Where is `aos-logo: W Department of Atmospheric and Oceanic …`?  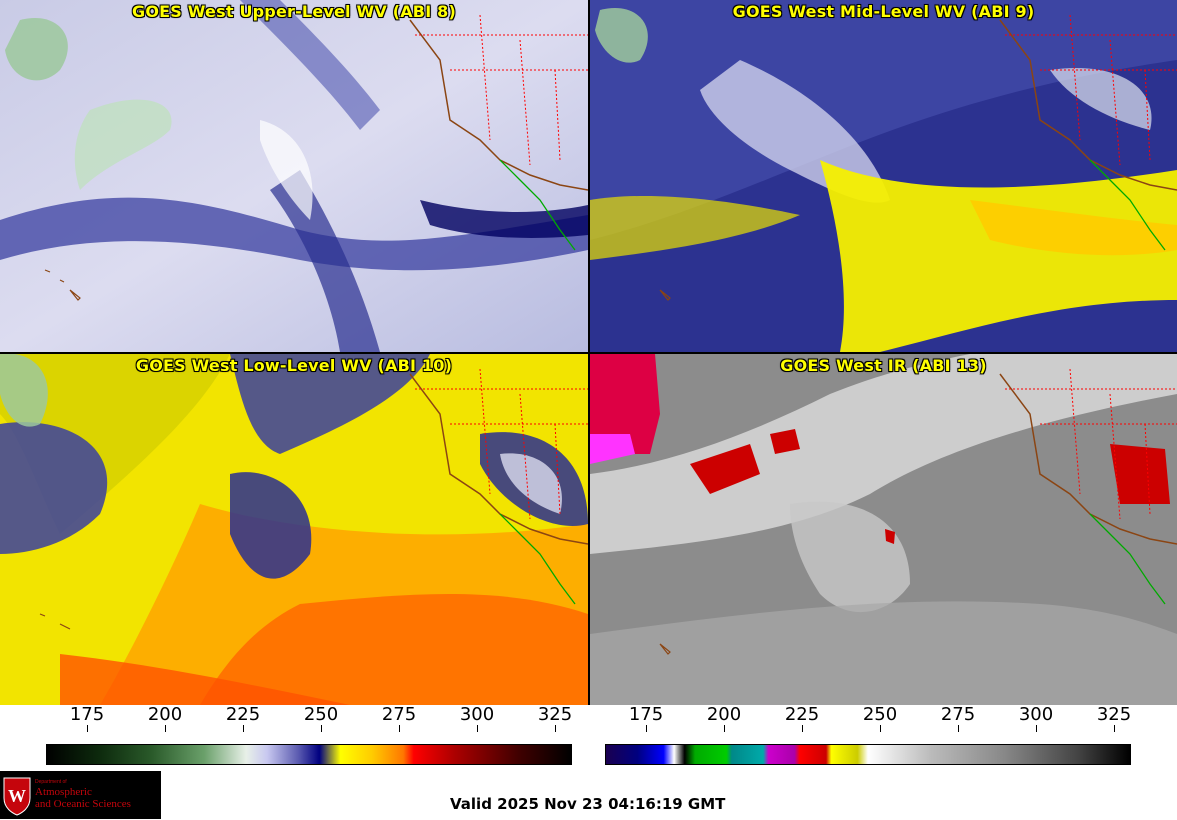 aos-logo: W Department of Atmospheric and Oceanic … is located at coordinates (80, 795).